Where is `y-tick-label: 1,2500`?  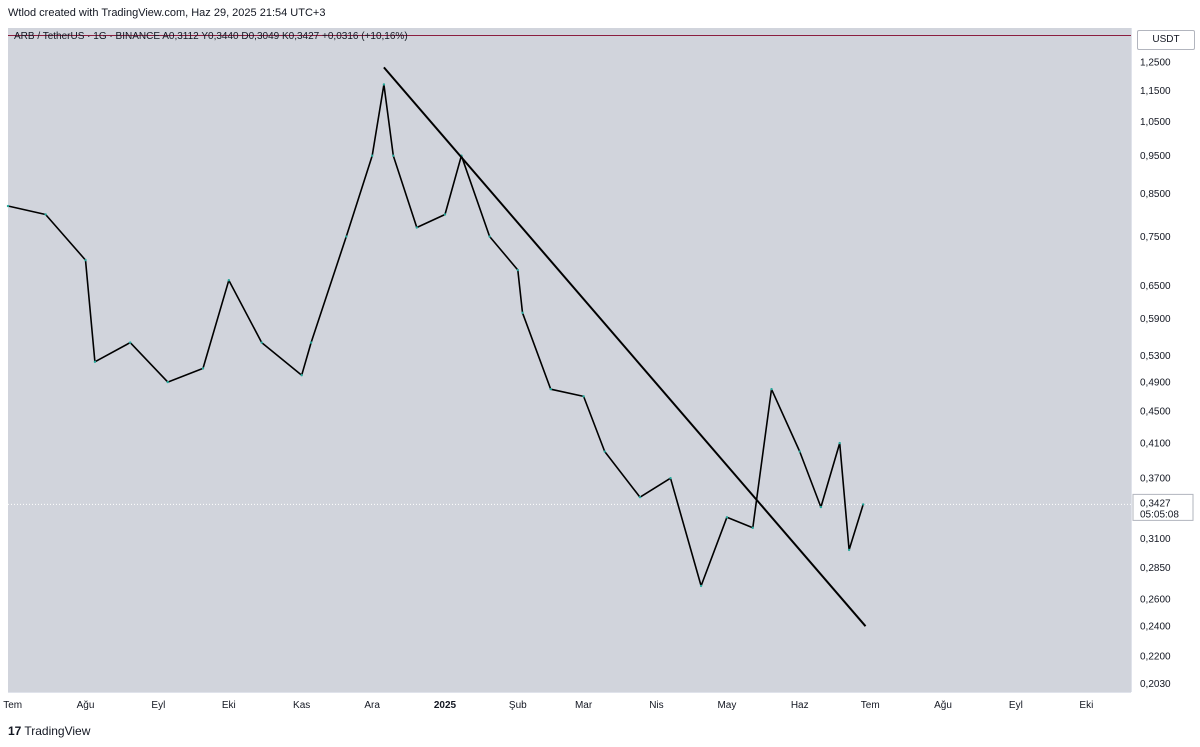
y-tick-label: 1,2500 is located at coordinates (1155, 62).